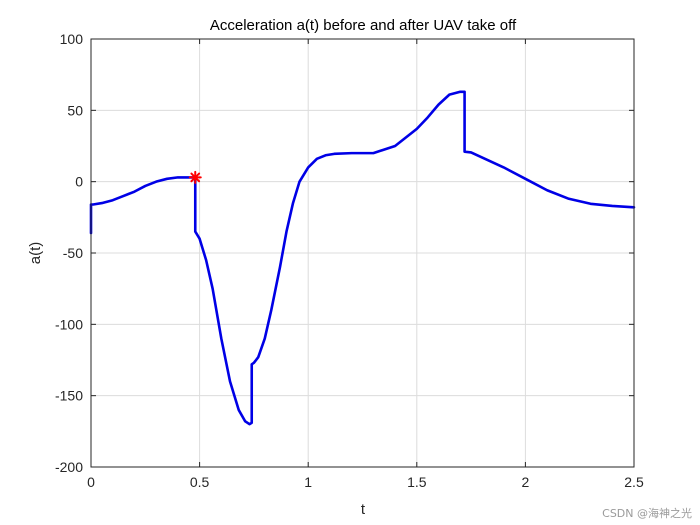 The width and height of the screenshot is (700, 525). Describe the element at coordinates (35, 253) in the screenshot. I see `y-axis-label: a(t)` at that location.